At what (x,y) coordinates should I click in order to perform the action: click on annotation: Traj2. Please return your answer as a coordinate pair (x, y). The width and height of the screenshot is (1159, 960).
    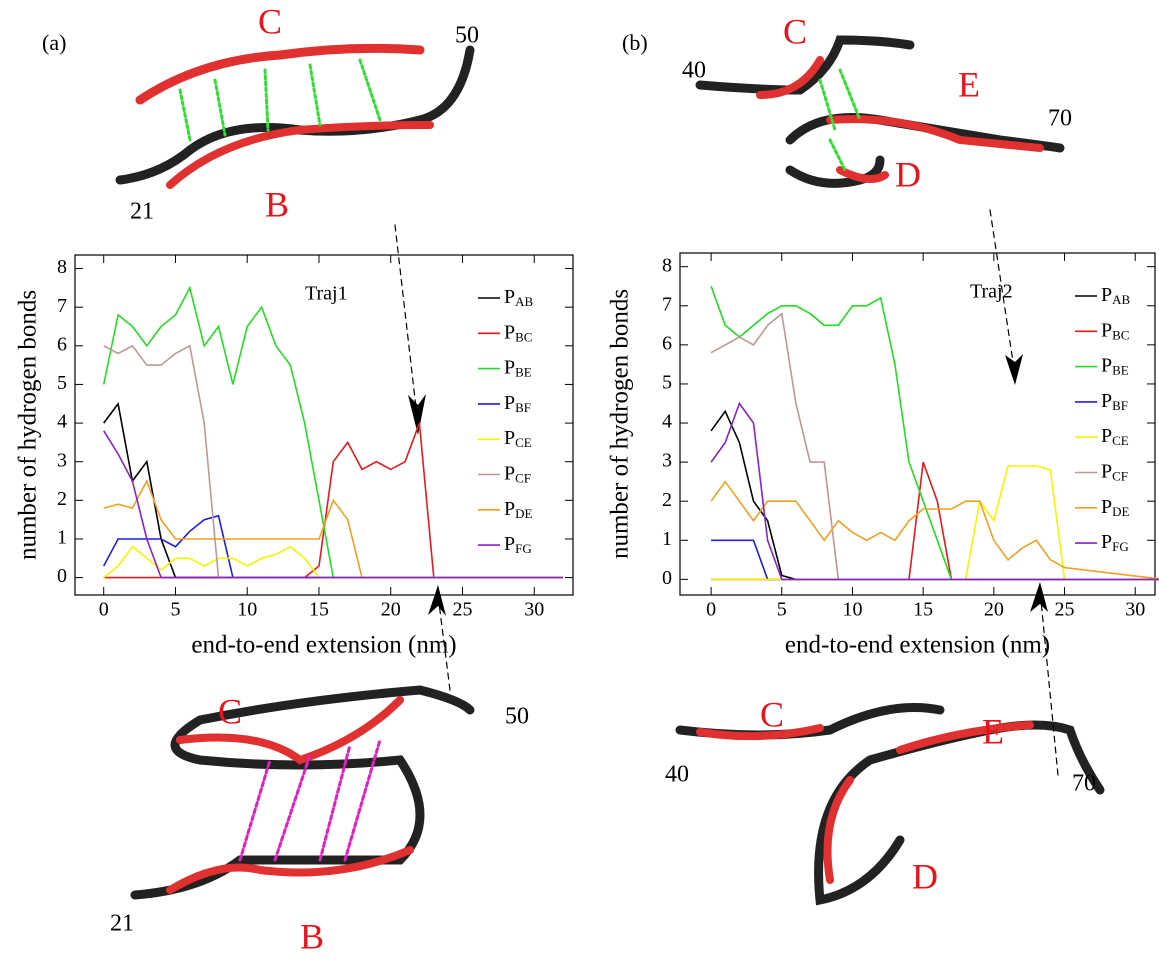
    Looking at the image, I should click on (991, 292).